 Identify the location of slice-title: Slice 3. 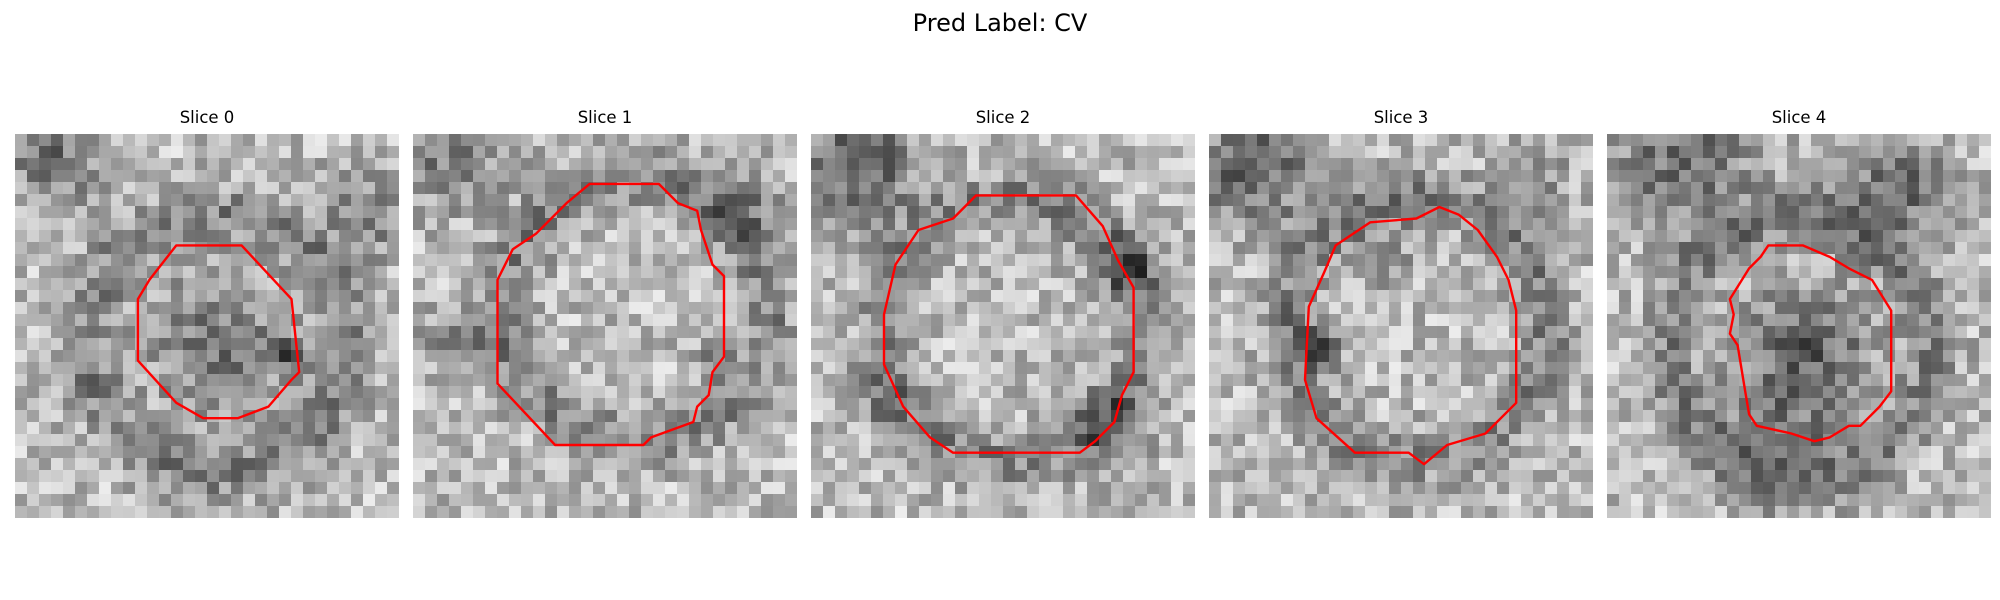
(1401, 117).